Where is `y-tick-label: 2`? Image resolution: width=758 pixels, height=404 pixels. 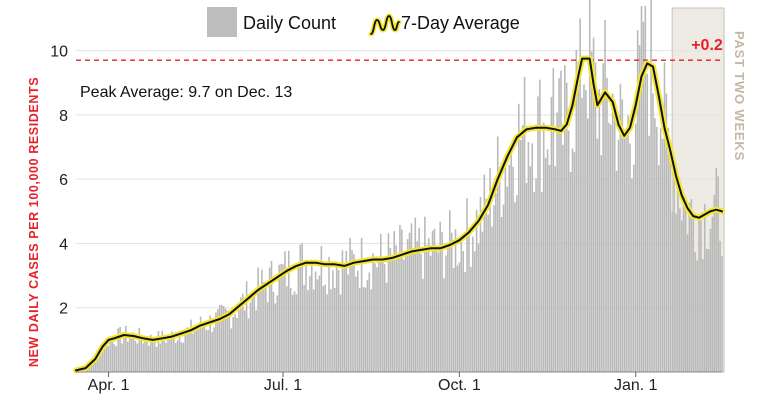 y-tick-label: 2 is located at coordinates (63, 309).